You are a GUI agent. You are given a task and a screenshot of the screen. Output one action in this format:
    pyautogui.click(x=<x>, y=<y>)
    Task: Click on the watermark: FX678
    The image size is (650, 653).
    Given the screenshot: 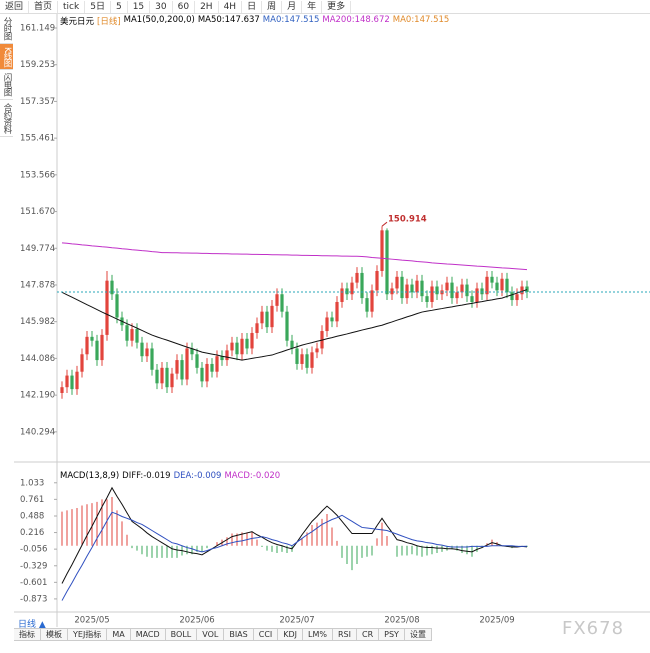 What is the action you would take?
    pyautogui.click(x=593, y=628)
    